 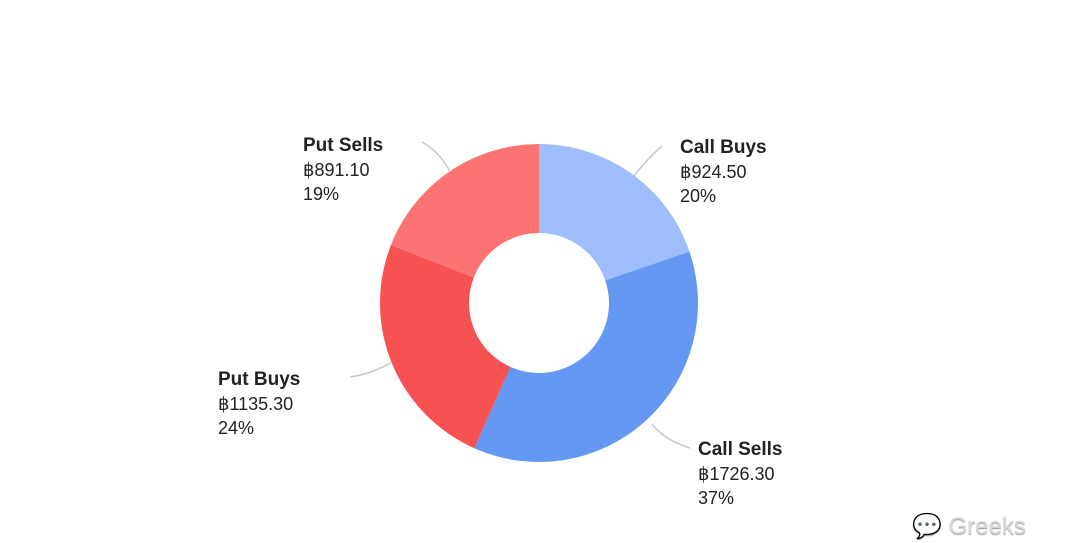 What do you see at coordinates (259, 379) in the screenshot?
I see `slice-name: Put Buys` at bounding box center [259, 379].